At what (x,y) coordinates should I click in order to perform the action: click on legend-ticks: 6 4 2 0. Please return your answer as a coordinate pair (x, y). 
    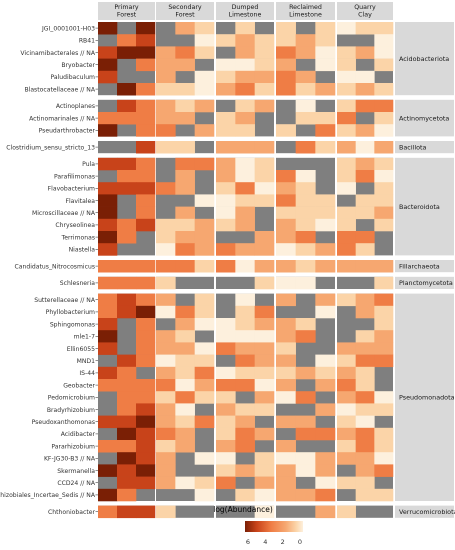
    Looking at the image, I should click on (274, 542).